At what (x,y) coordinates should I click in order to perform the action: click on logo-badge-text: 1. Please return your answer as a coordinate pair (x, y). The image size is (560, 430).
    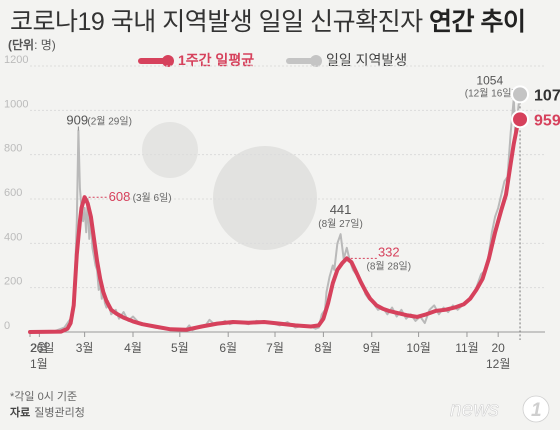
    Looking at the image, I should click on (536, 410).